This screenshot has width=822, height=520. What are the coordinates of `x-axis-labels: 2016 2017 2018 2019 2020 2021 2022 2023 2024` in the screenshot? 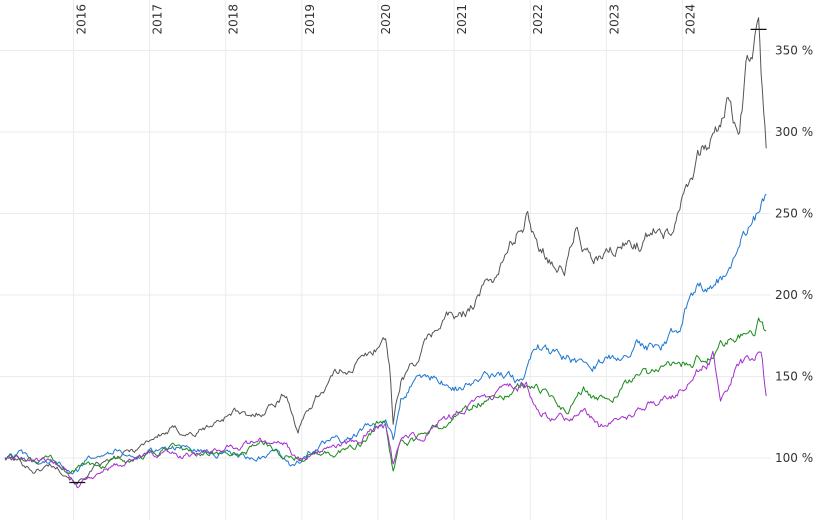 It's located at (386, 19).